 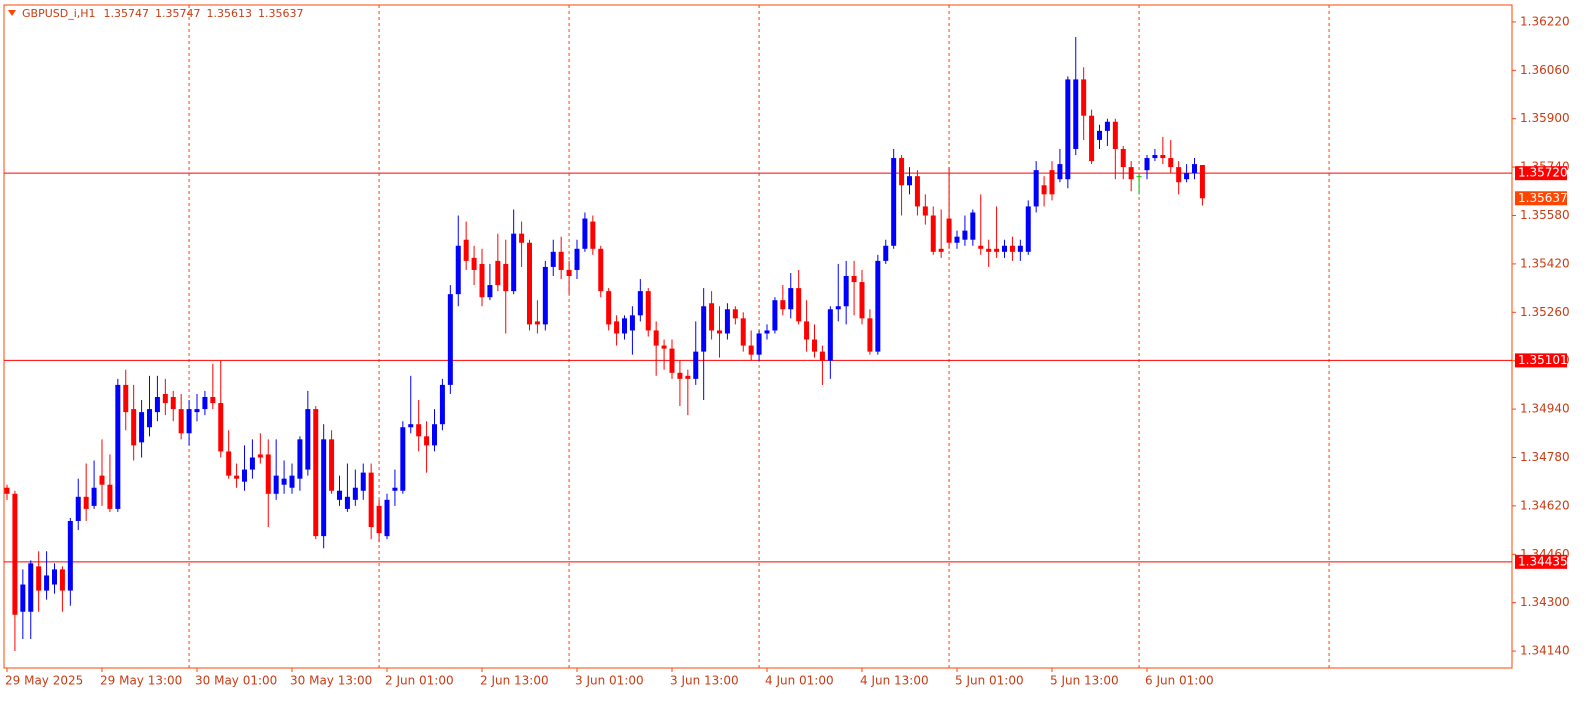 What do you see at coordinates (704, 681) in the screenshot?
I see `x-tick-label: 3 Jun 13:00` at bounding box center [704, 681].